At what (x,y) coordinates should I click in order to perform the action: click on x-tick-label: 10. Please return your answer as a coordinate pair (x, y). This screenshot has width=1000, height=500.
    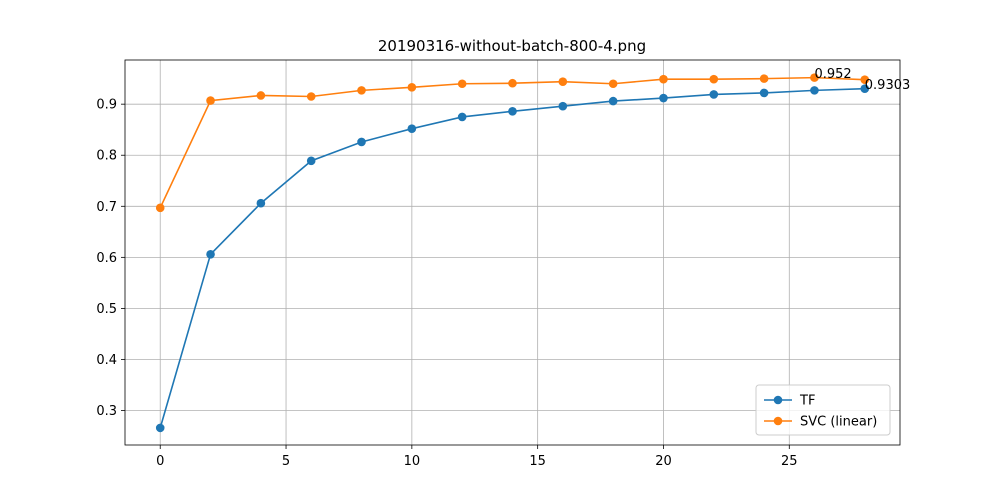
    Looking at the image, I should click on (412, 461).